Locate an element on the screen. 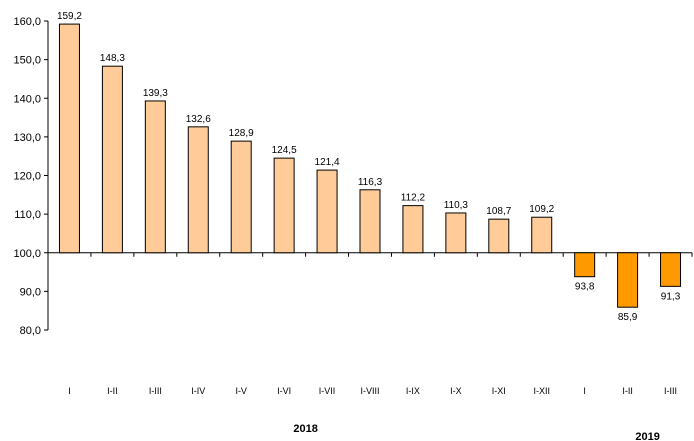 This screenshot has width=694, height=441. data-label: 159,2 is located at coordinates (69, 16).